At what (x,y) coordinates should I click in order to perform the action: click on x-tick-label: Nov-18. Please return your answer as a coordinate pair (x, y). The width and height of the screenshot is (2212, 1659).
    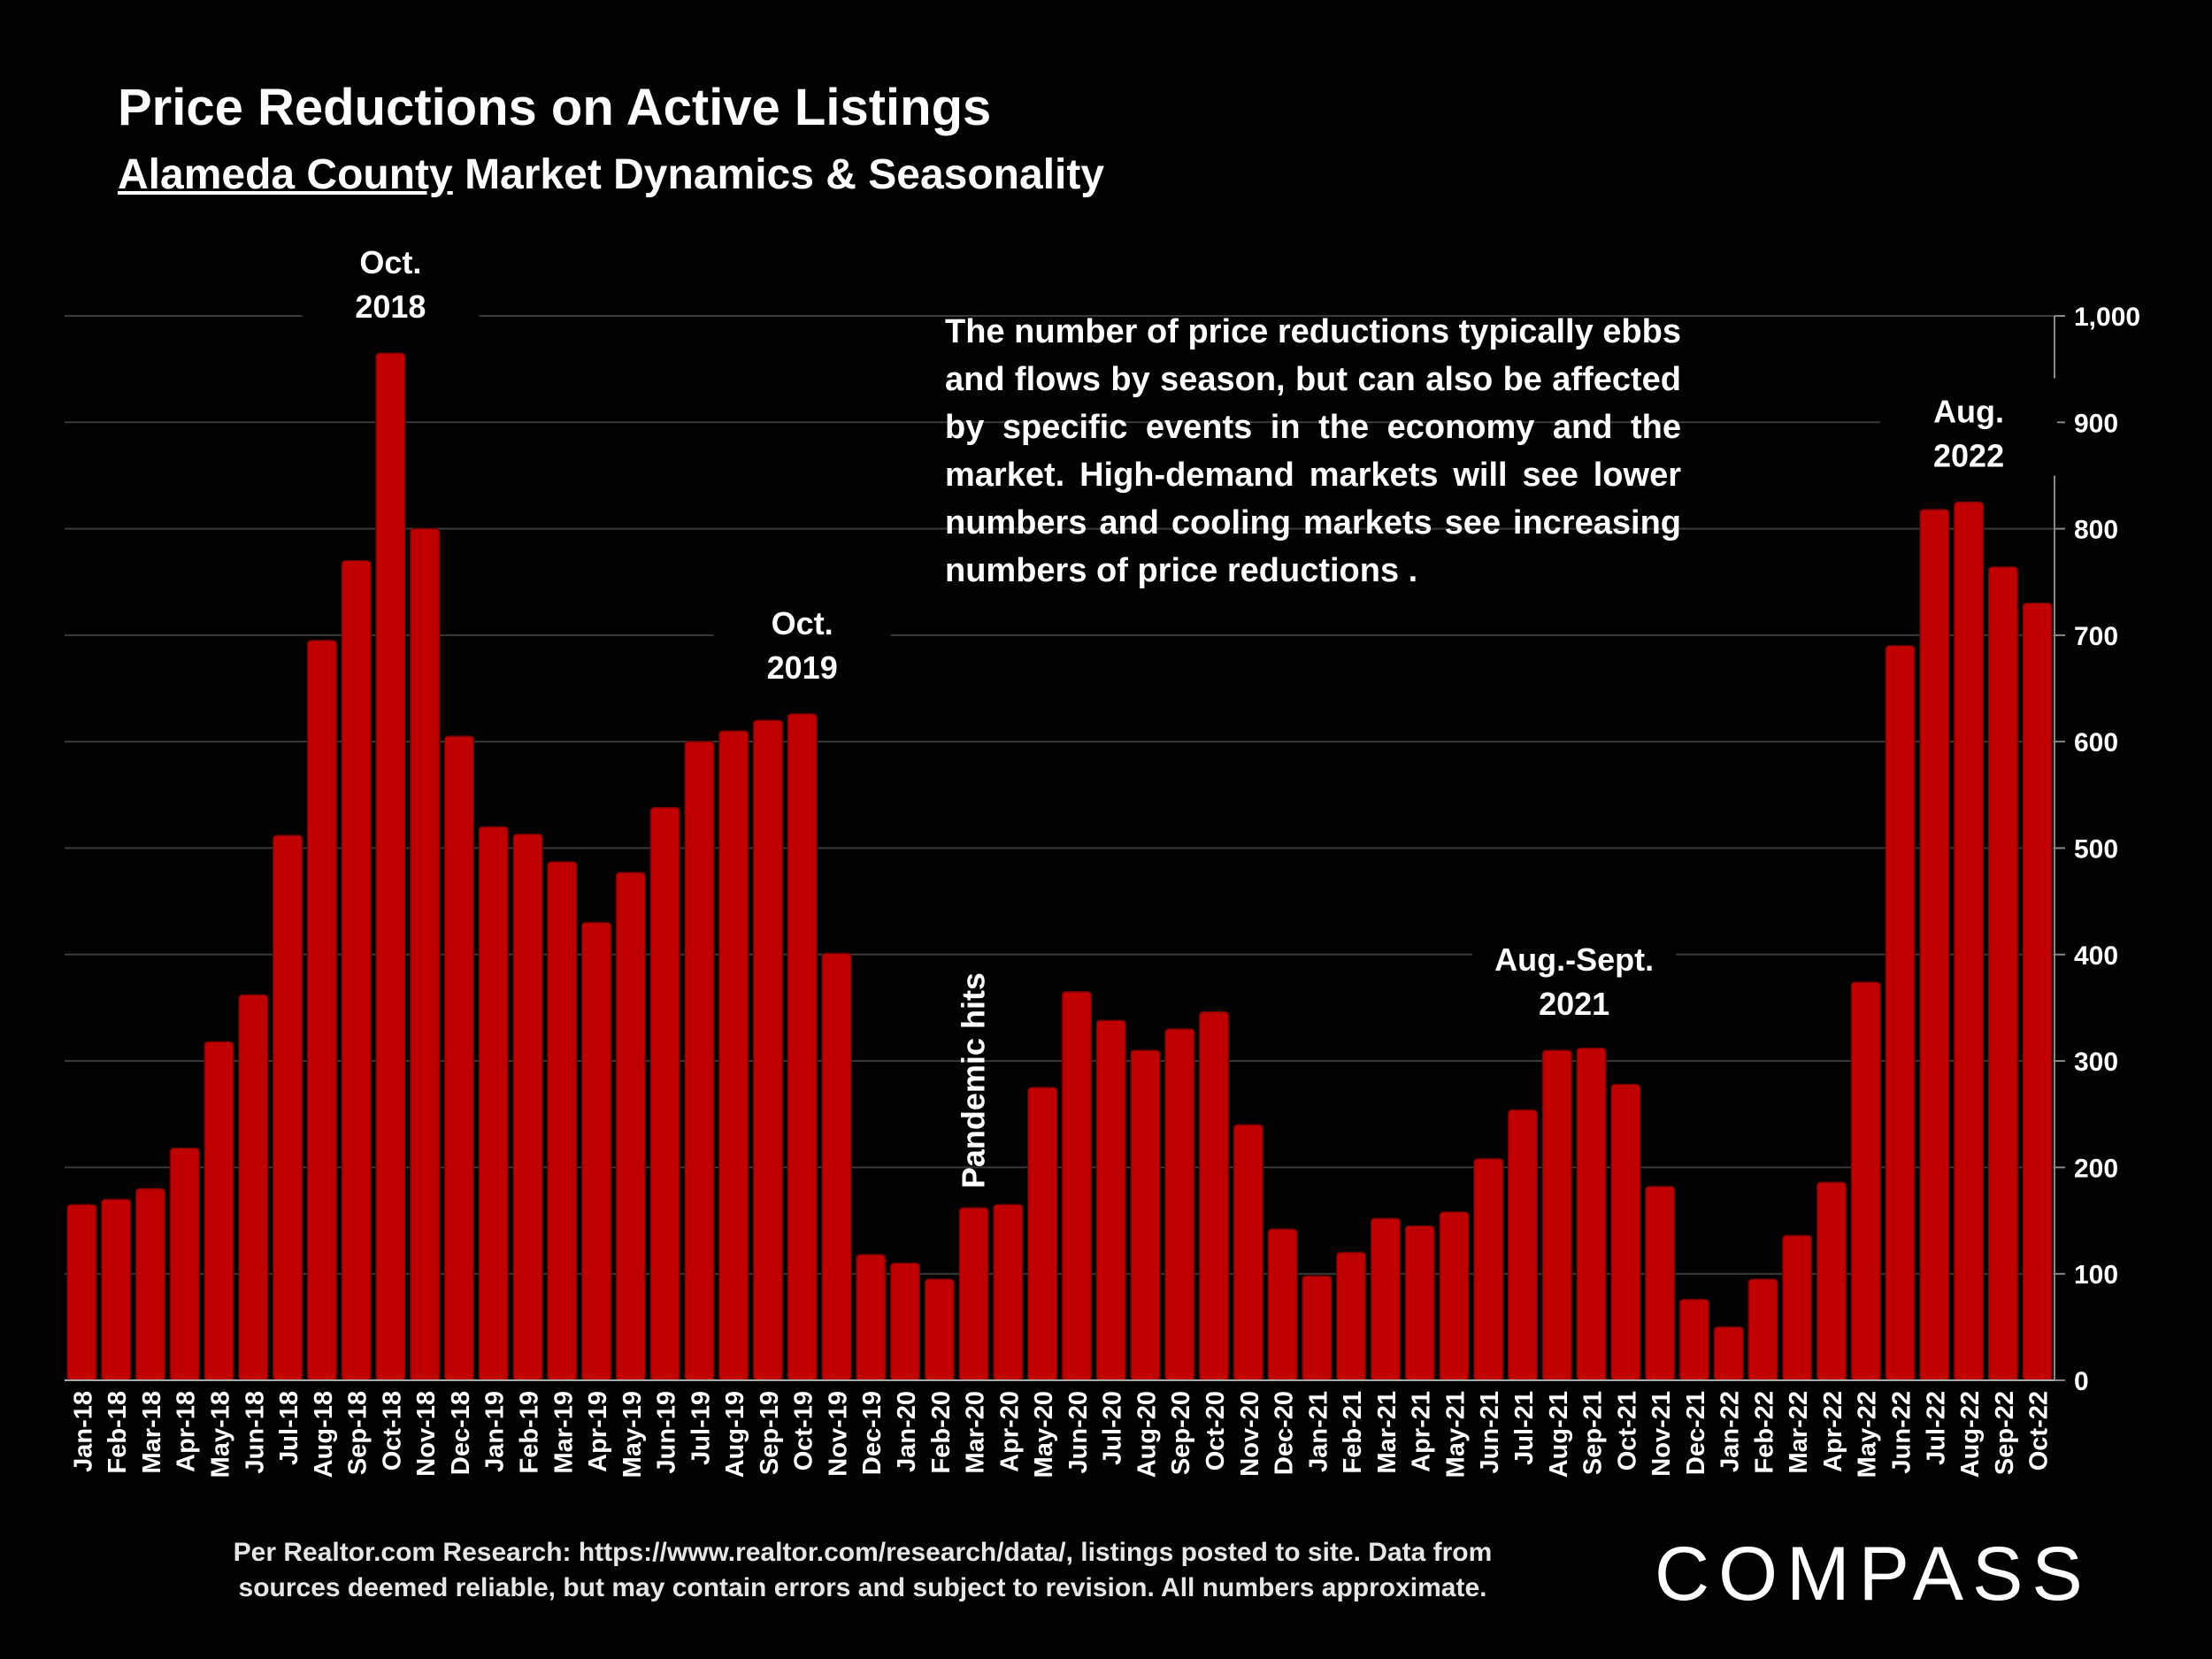
    Looking at the image, I should click on (427, 1434).